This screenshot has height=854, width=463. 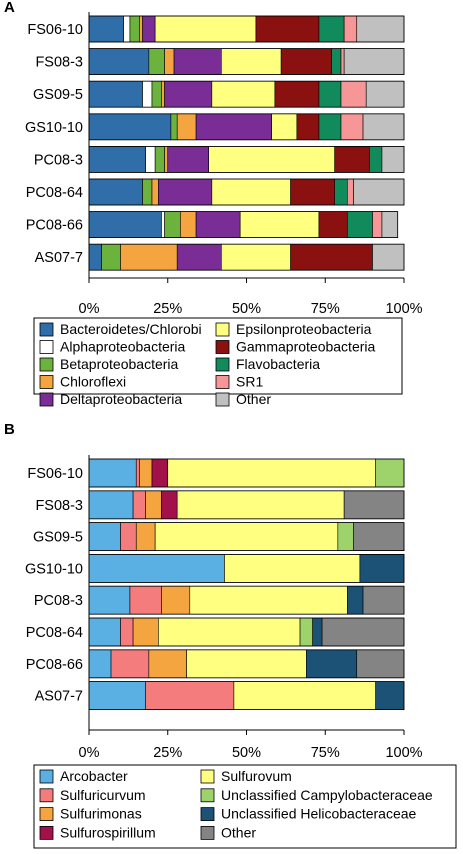 I want to click on bar-fs06-10-betaproteobacteria, so click(x=134, y=29).